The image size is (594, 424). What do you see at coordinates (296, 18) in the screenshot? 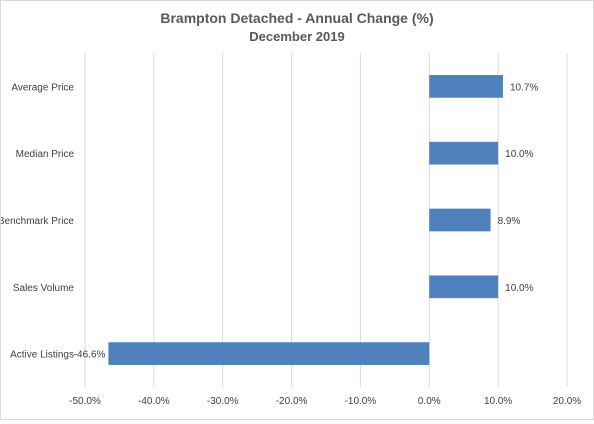
I see `chart-title: Brampton Detached - Annual Change (%)` at bounding box center [296, 18].